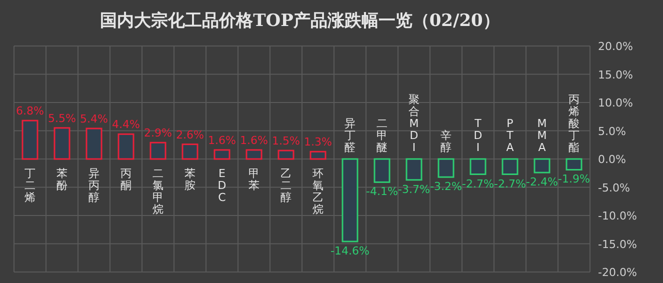 This screenshot has width=663, height=283. I want to click on data-label: 5.5%, so click(62, 118).